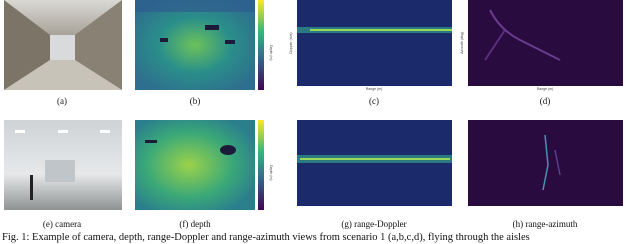 This screenshot has width=640, height=244. I want to click on range-azimuth-plot: Range (m) Azimuth (deg), so click(541, 45).